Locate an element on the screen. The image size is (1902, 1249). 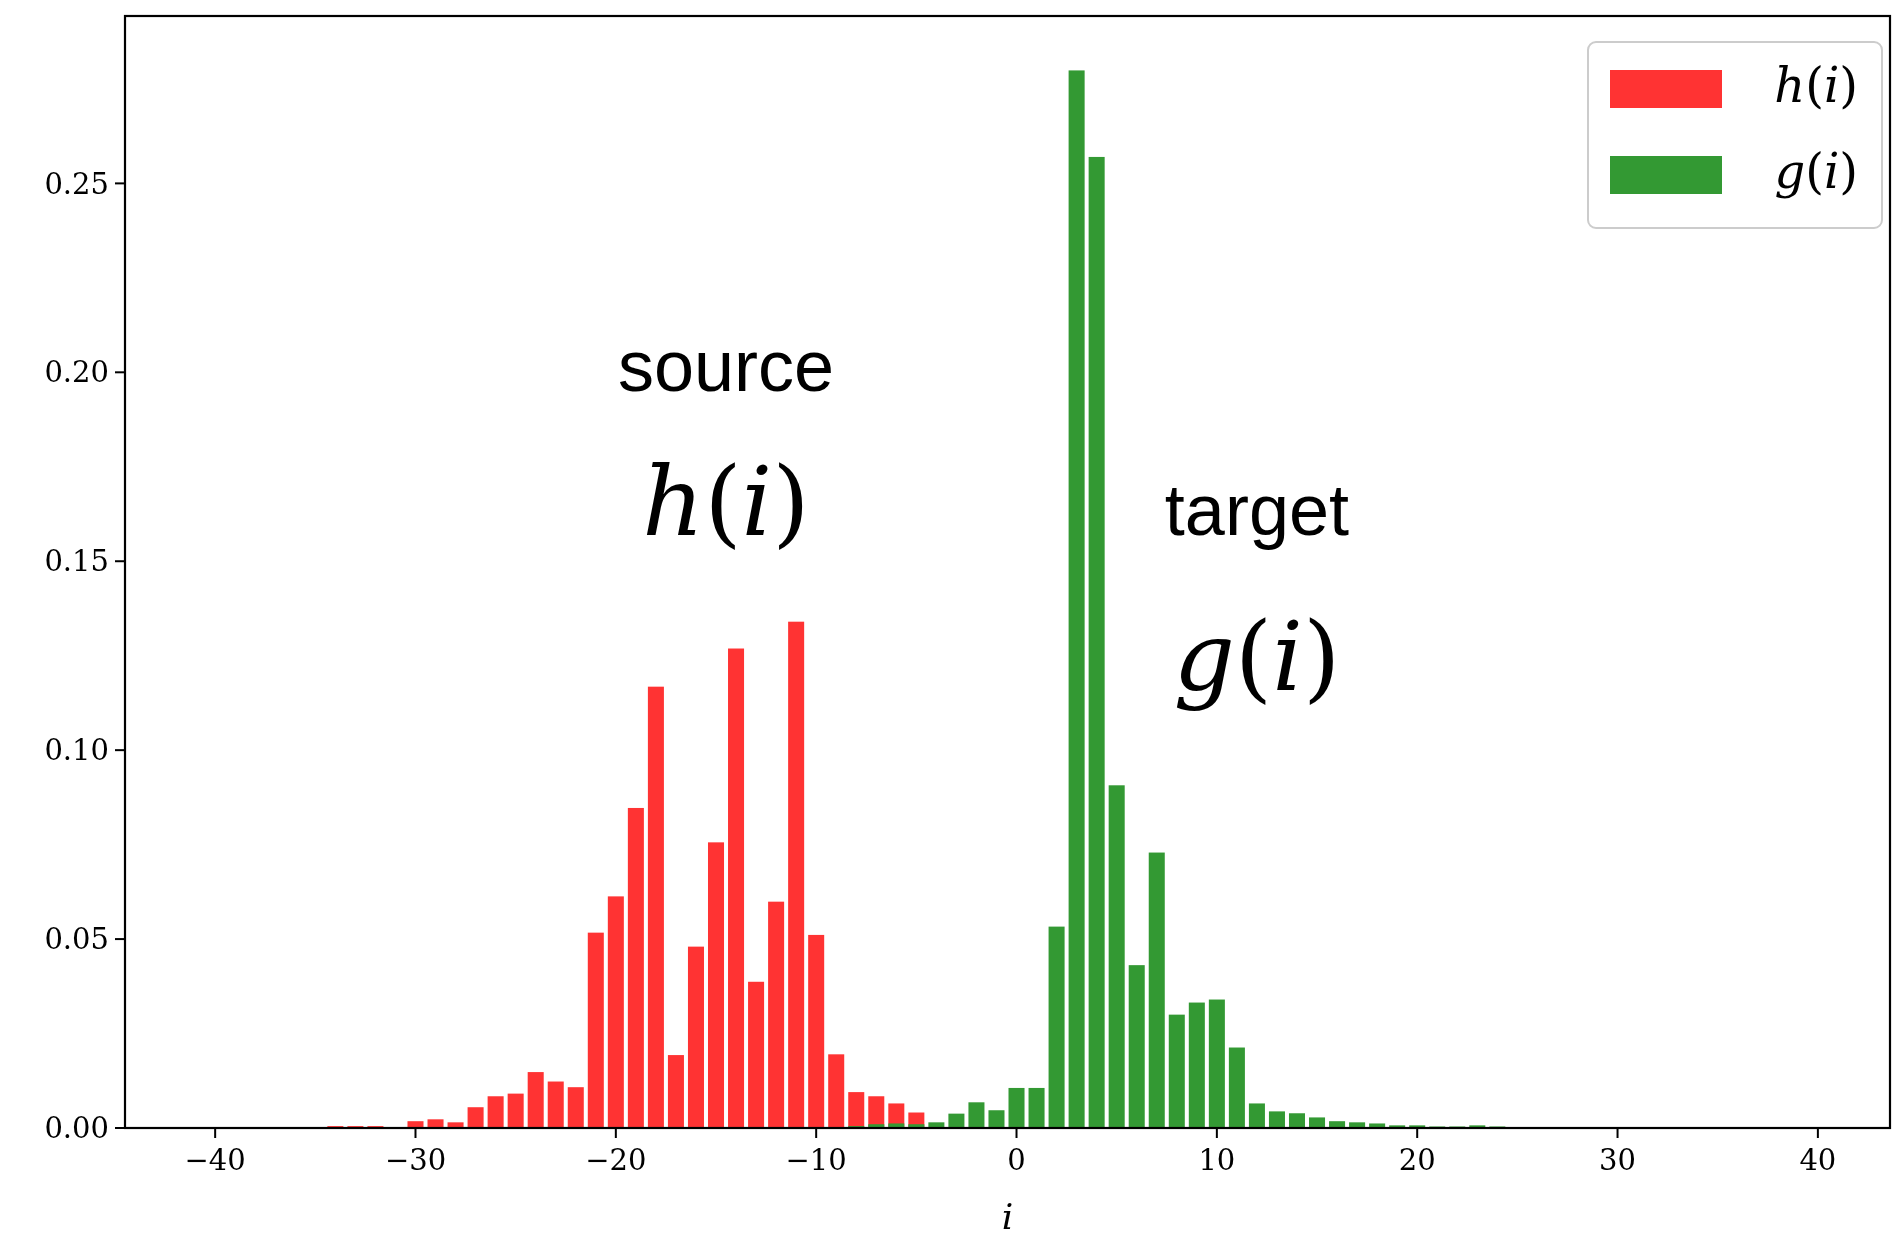
y-tick-label: 0.15 is located at coordinates (76, 561).